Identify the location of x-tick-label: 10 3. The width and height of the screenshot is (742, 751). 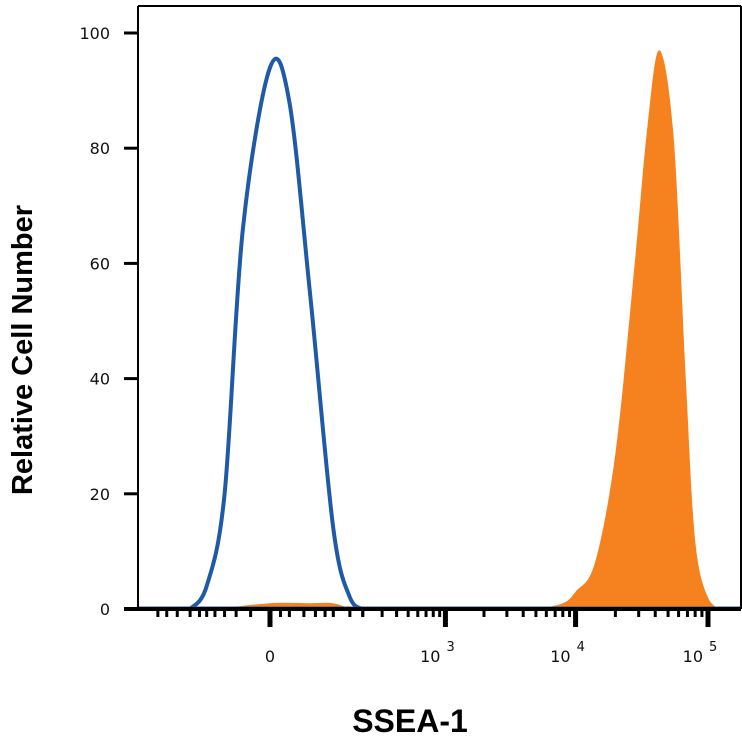
(437, 653).